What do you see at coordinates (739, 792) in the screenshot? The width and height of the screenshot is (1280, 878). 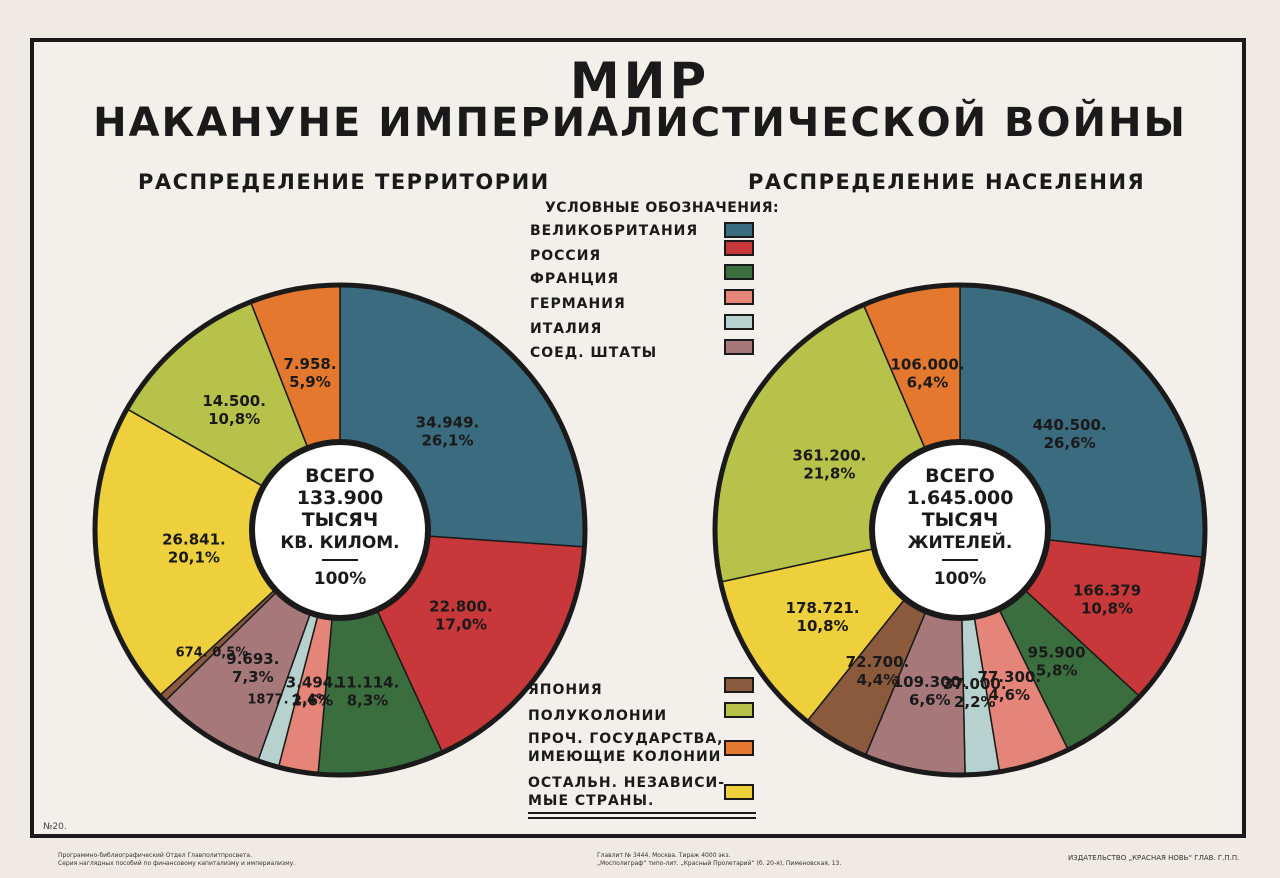 I see `legend-swatch-independent` at bounding box center [739, 792].